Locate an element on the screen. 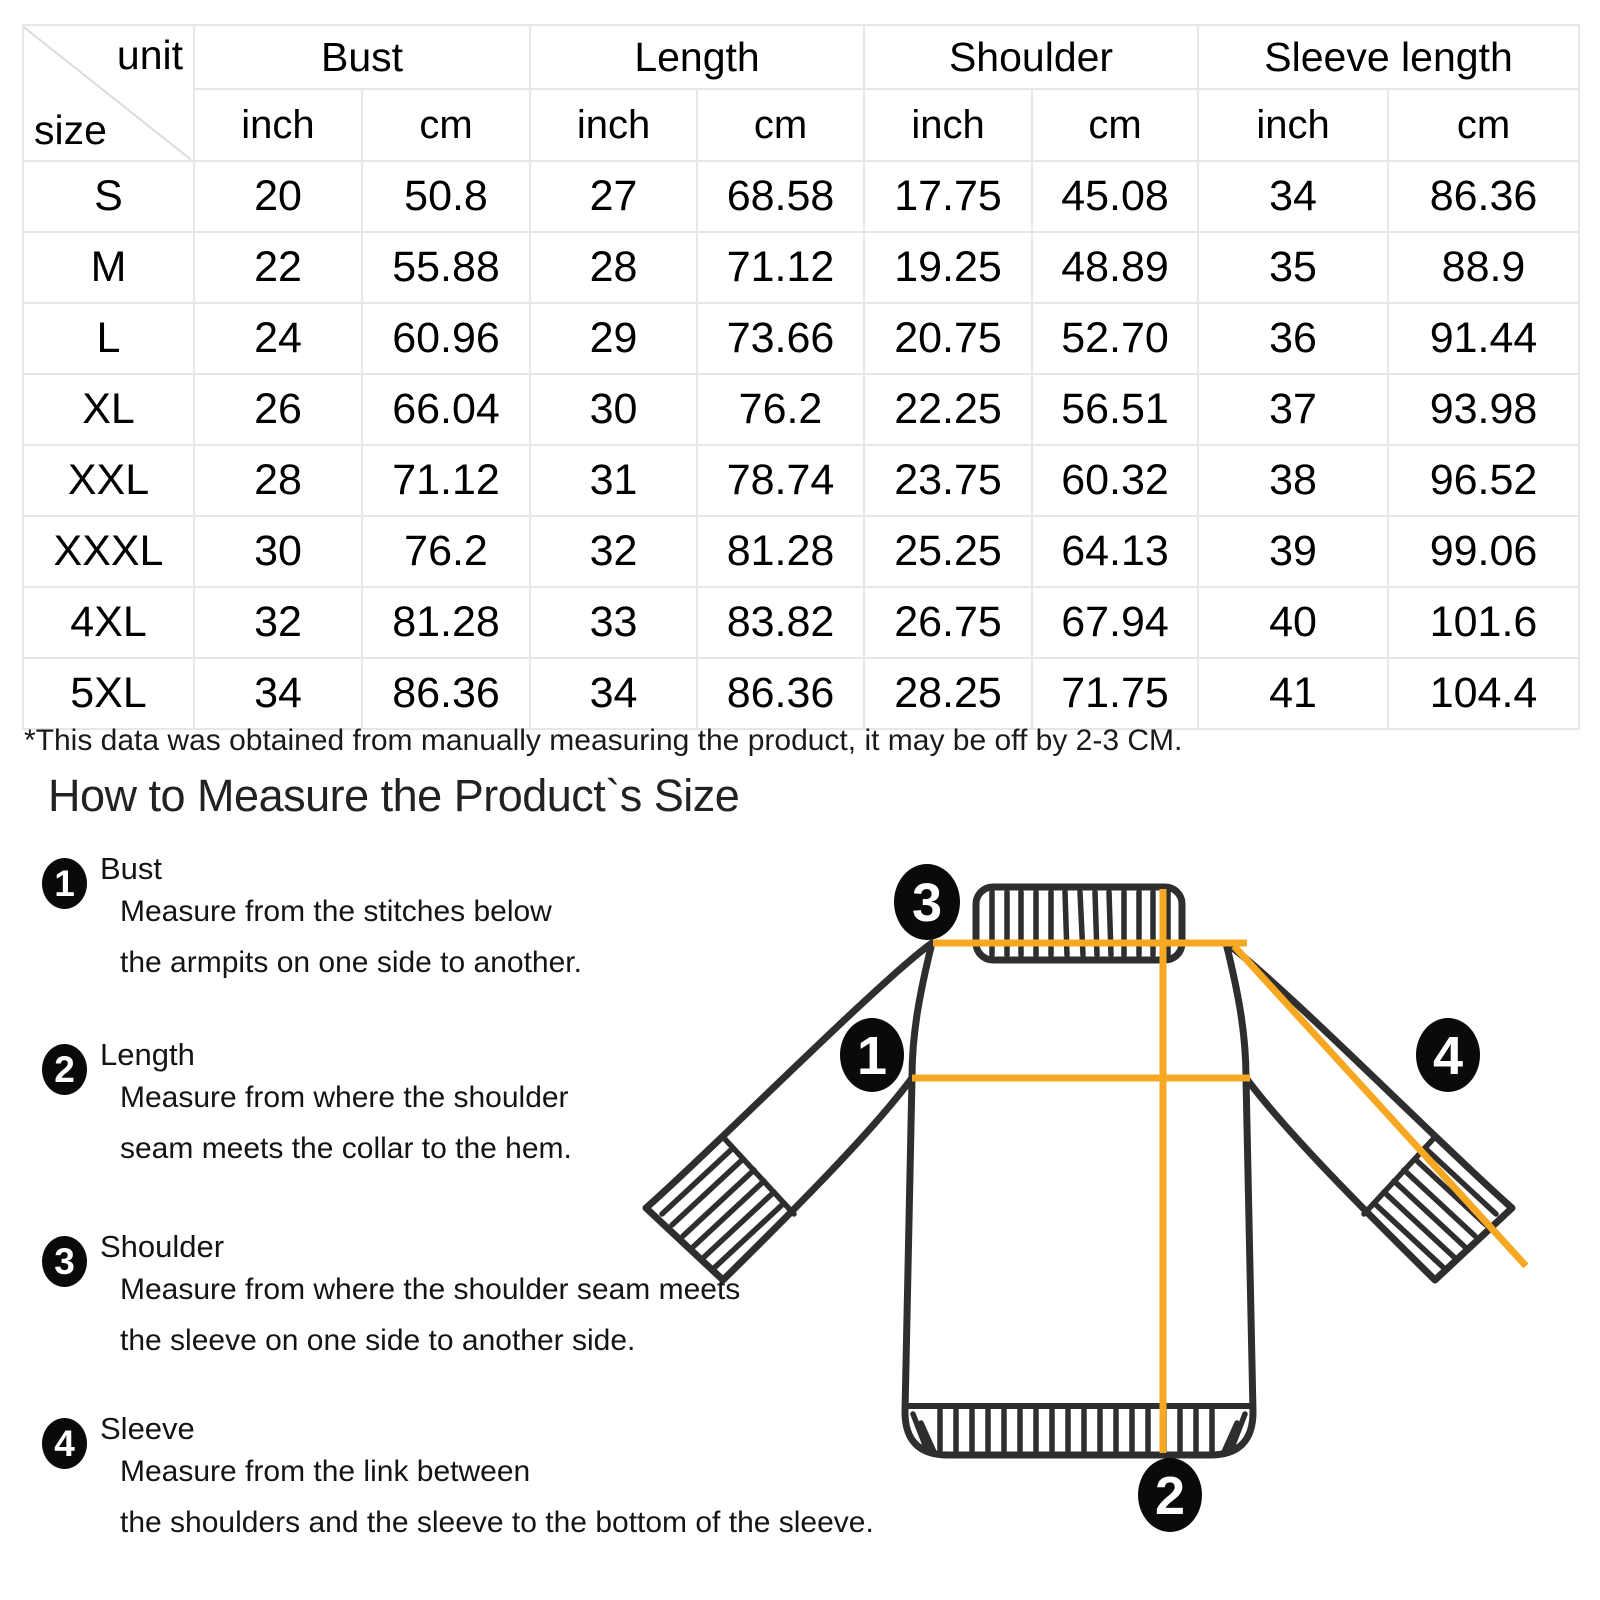  value-cell: 31 is located at coordinates (614, 480).